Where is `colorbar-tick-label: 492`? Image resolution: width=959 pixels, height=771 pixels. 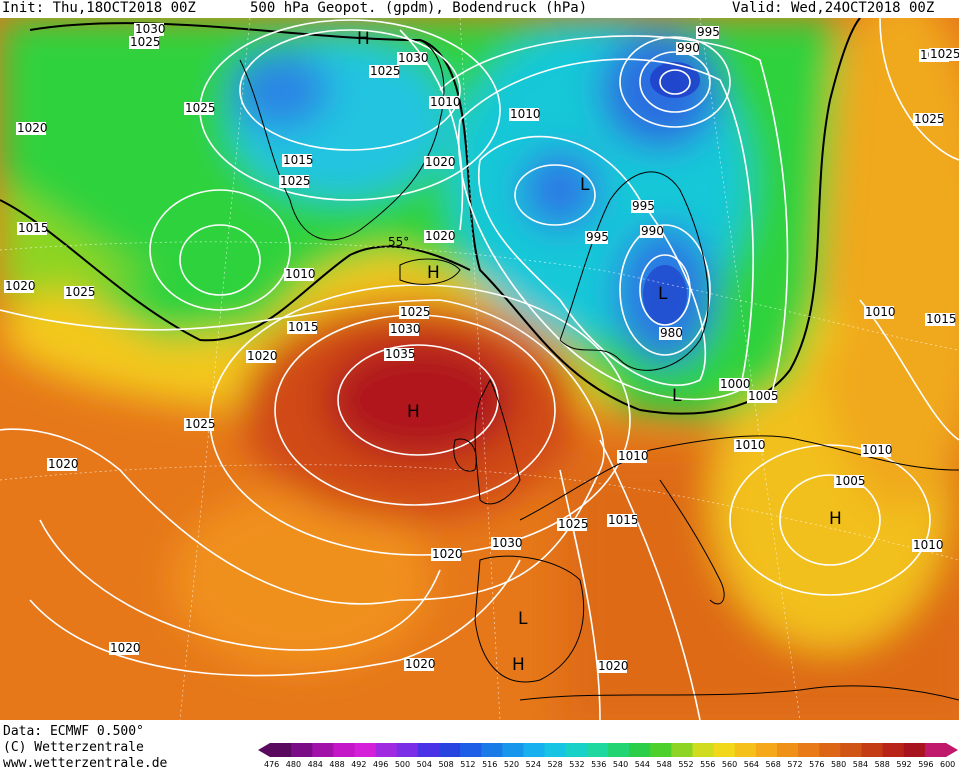 colorbar-tick-label: 492 is located at coordinates (358, 764).